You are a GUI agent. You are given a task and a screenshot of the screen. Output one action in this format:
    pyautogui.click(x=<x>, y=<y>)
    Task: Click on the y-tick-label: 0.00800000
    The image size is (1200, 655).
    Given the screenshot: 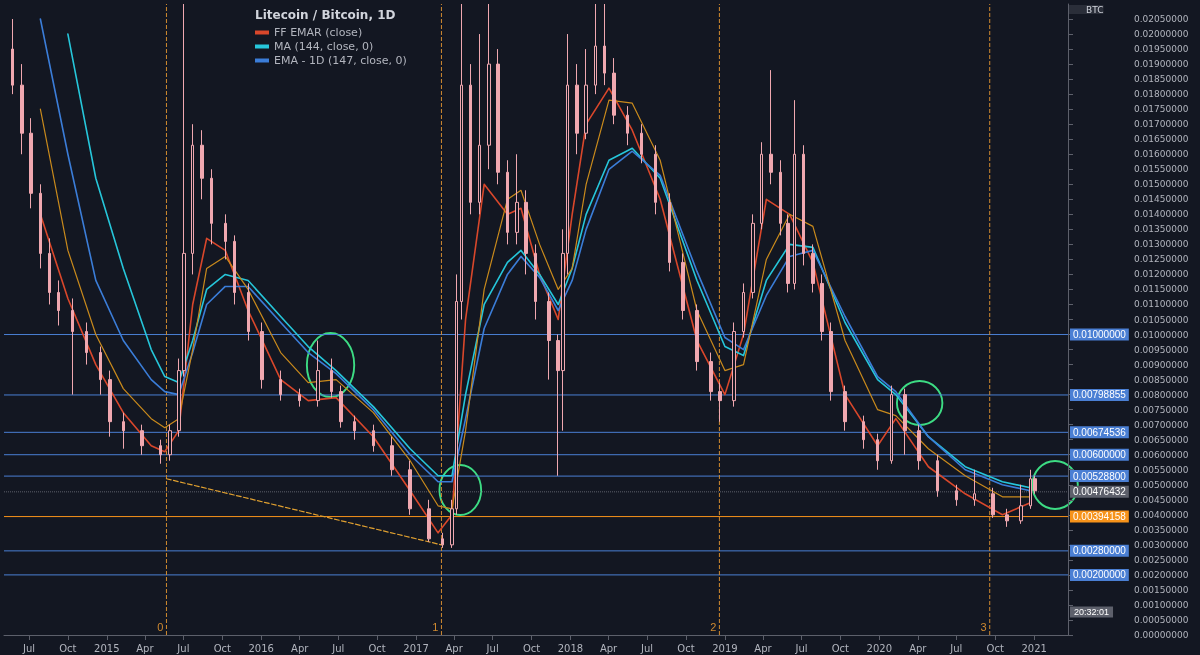 What is the action you would take?
    pyautogui.click(x=1161, y=394)
    